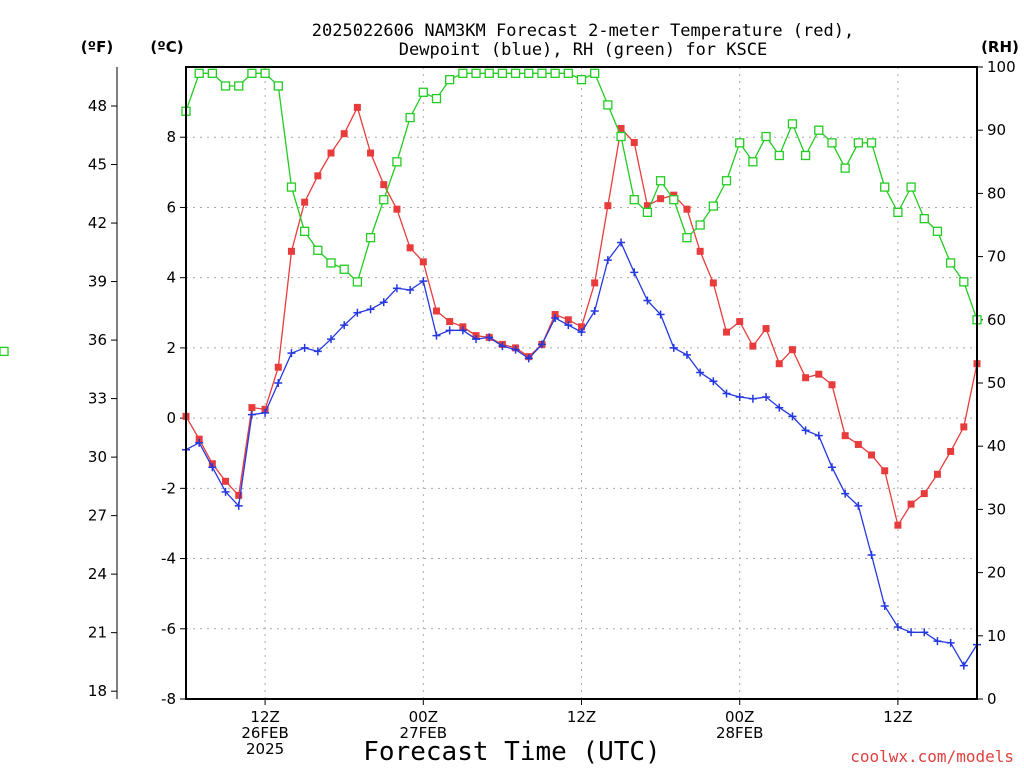 The width and height of the screenshot is (1024, 768). I want to click on rh-tick-label: 10, so click(996, 636).